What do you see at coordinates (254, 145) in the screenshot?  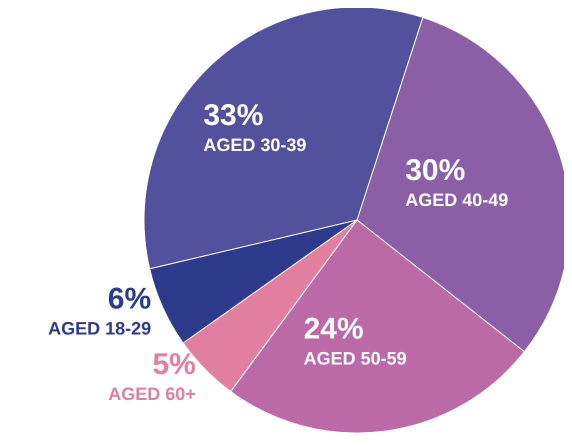 I see `slice-label: AGED 30-39` at bounding box center [254, 145].